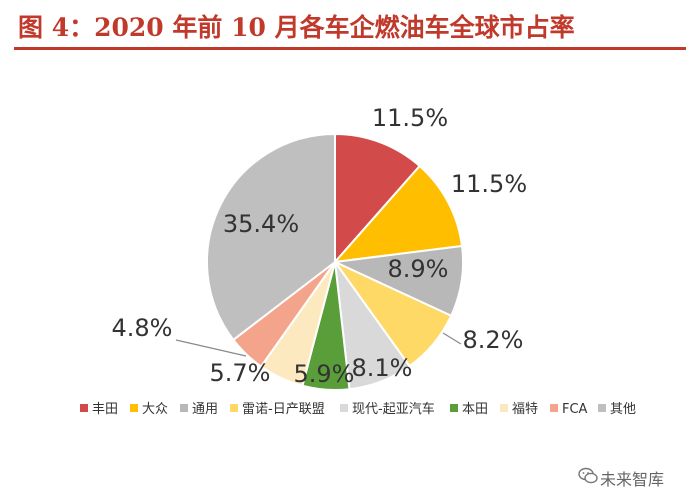 The height and width of the screenshot is (504, 700). Describe the element at coordinates (105, 409) in the screenshot. I see `legend-label: 丰田` at that location.